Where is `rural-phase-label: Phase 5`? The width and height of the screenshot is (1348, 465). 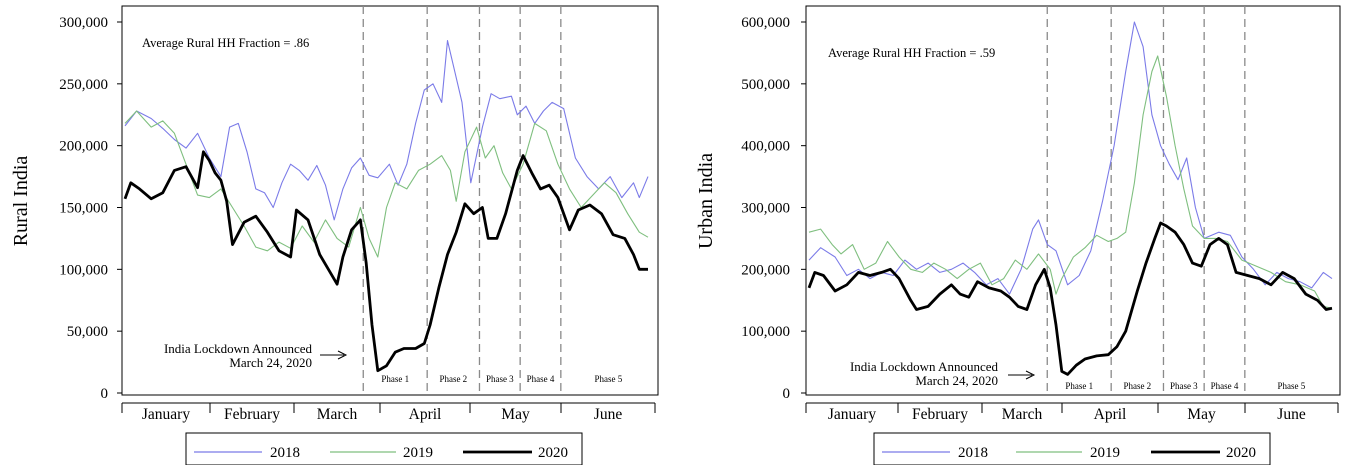
rural-phase-label: Phase 5 is located at coordinates (609, 379).